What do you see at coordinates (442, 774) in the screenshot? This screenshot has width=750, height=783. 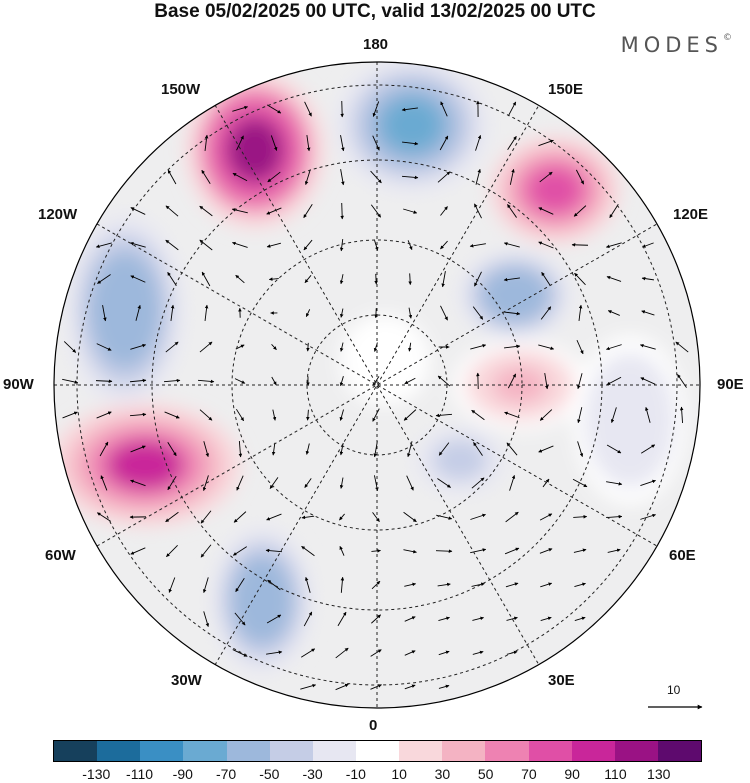 I see `colorbar-tick-label: 30` at bounding box center [442, 774].